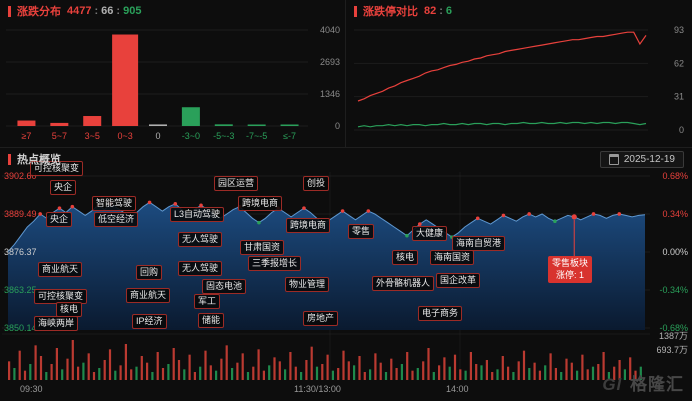 Image resolution: width=692 pixels, height=401 pixels. Describe the element at coordinates (613, 159) in the screenshot. I see `calendar-icon` at that location.